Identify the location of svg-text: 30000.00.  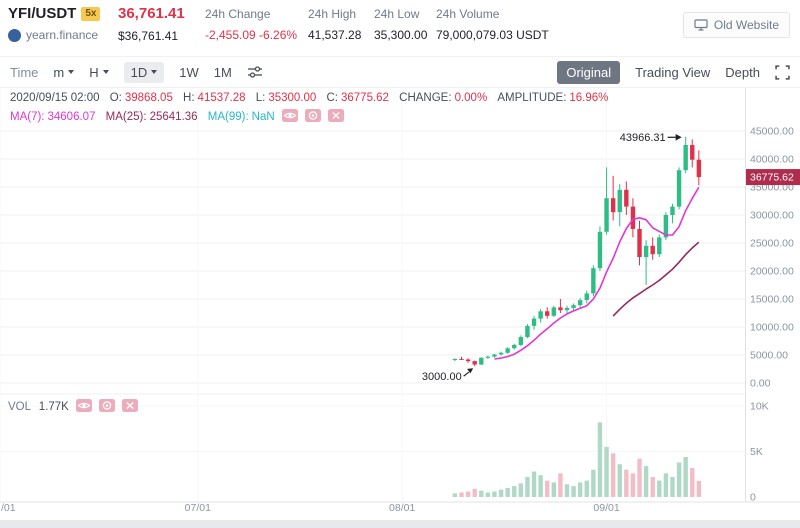
(772, 216).